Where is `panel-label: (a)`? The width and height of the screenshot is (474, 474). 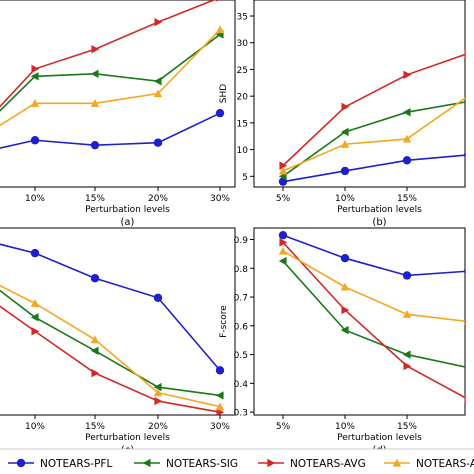
panel-label: (a) is located at coordinates (128, 222).